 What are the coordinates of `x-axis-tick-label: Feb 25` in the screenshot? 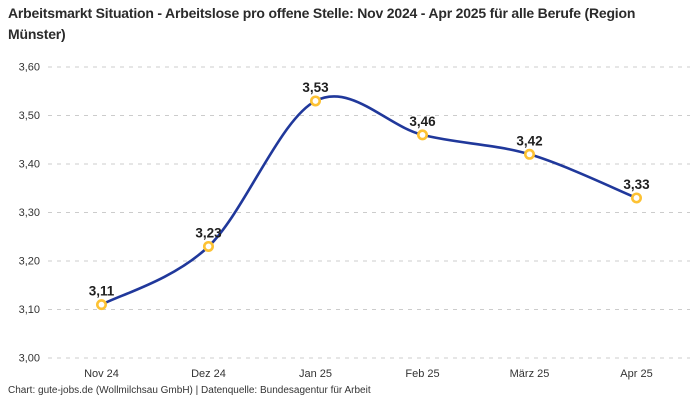 It's located at (422, 374).